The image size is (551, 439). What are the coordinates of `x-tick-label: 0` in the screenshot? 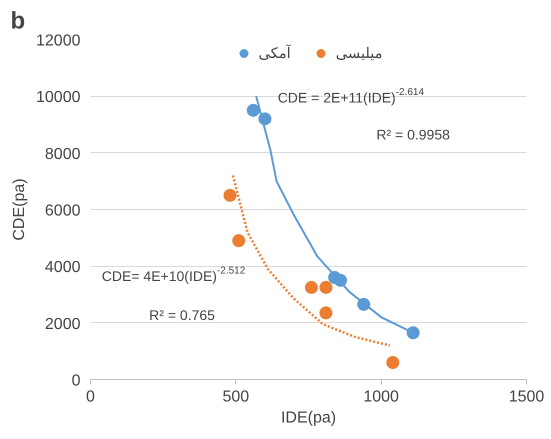 It's located at (91, 397).